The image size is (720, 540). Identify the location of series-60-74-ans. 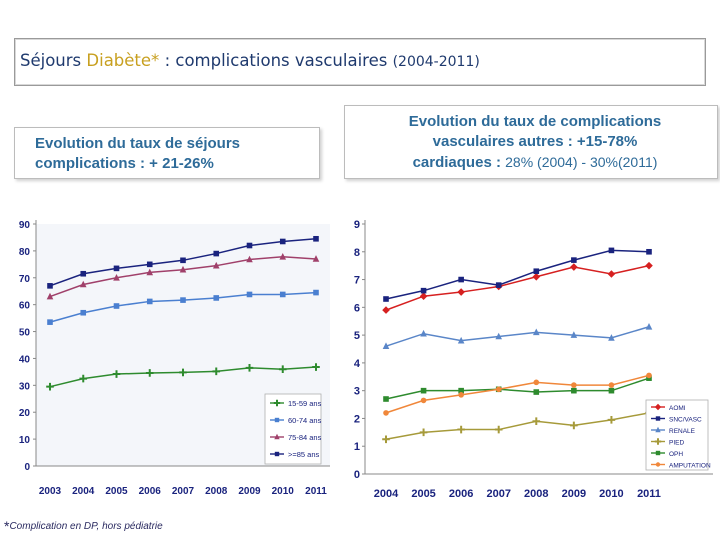
(183, 307).